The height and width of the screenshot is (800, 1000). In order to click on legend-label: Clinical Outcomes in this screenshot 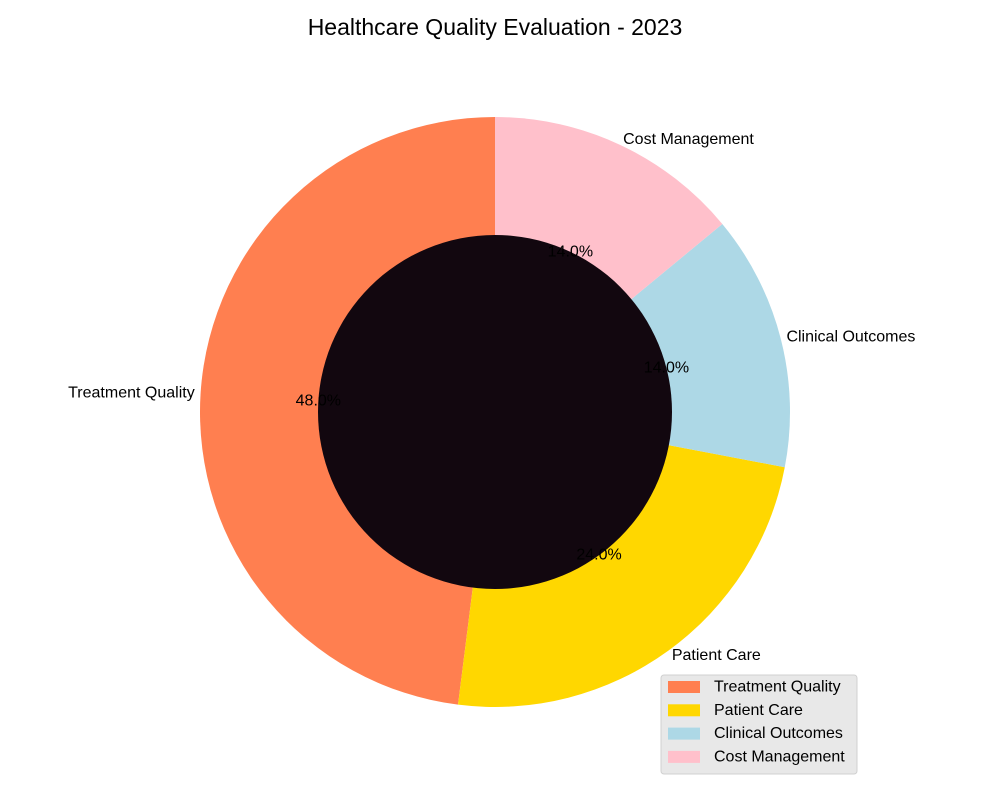, I will do `click(778, 733)`.